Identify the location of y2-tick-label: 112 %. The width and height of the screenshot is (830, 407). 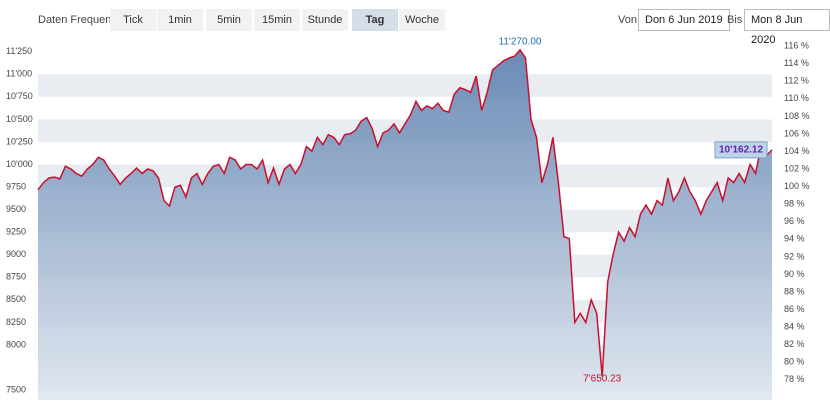
(796, 81).